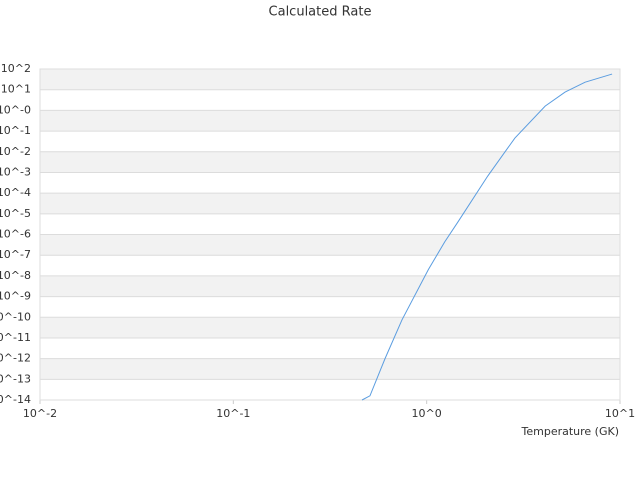 This screenshot has width=640, height=480. What do you see at coordinates (15, 378) in the screenshot?
I see `y-tick-label: 10^-13` at bounding box center [15, 378].